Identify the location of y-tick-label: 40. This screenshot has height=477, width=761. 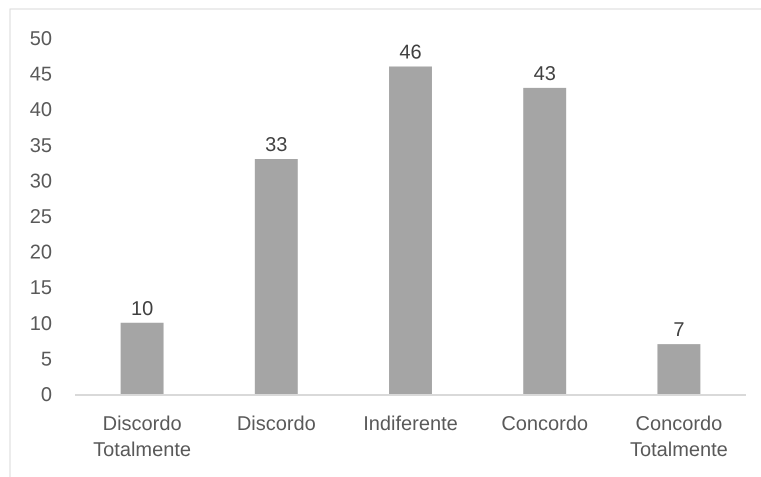
(41, 110).